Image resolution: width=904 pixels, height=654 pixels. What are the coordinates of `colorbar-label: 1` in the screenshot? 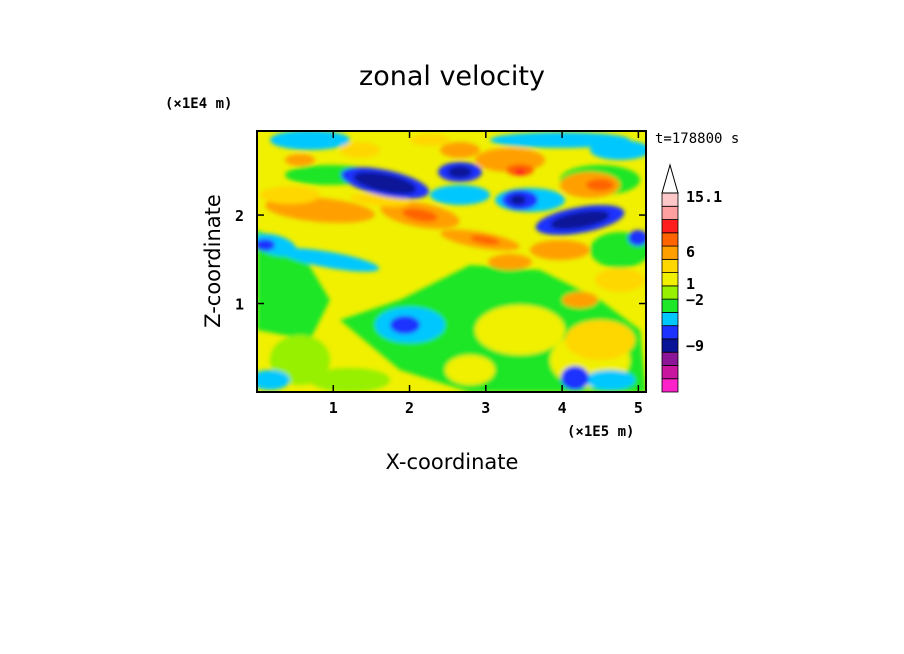 It's located at (690, 284).